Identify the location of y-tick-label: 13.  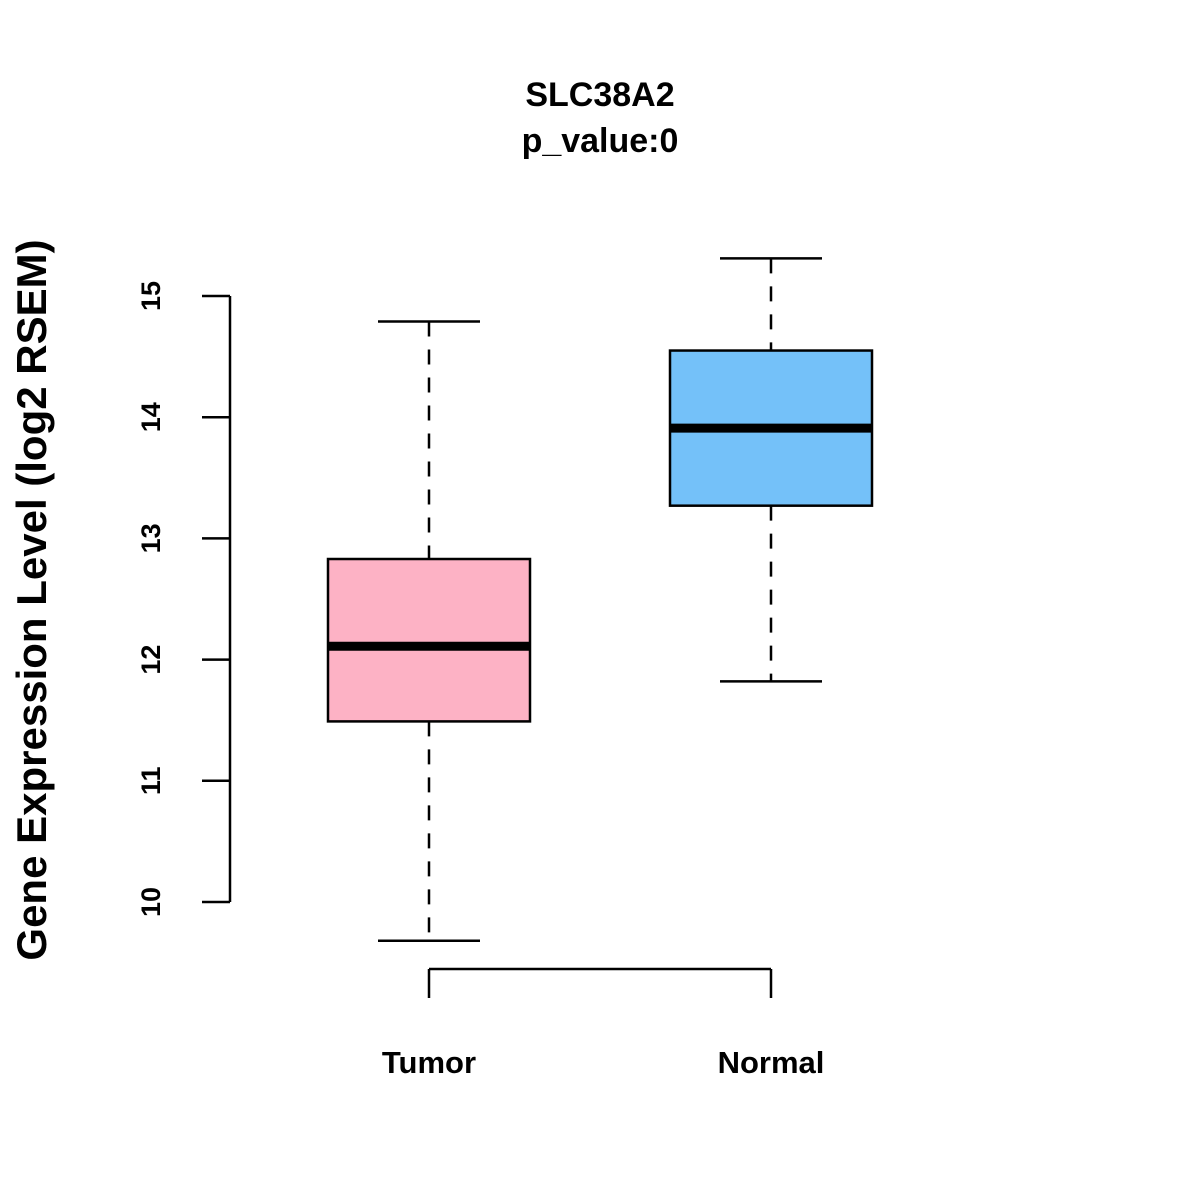
(151, 538).